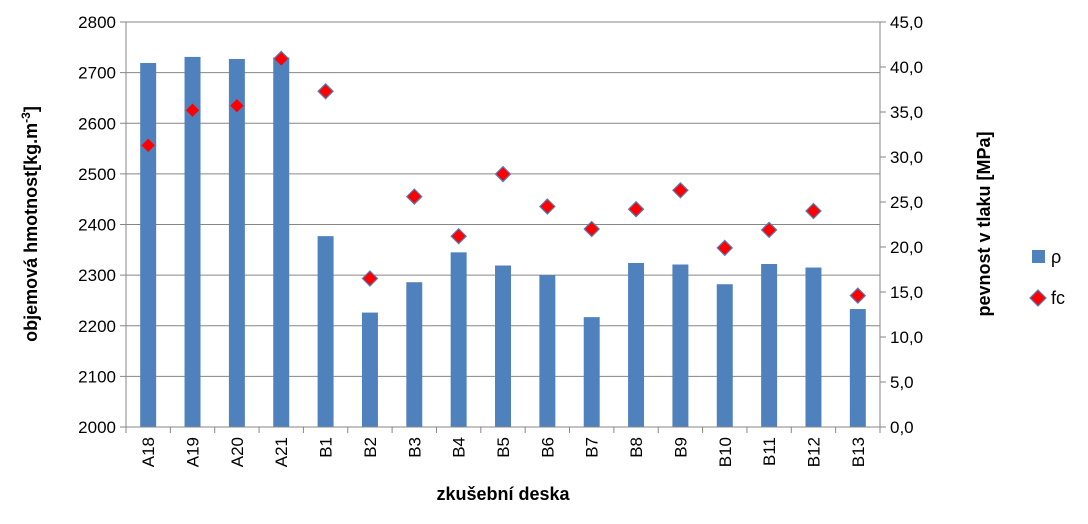 The image size is (1088, 524). What do you see at coordinates (984, 223) in the screenshot?
I see `right-y-axis-title: pevnost v tlaku [MPa]` at bounding box center [984, 223].